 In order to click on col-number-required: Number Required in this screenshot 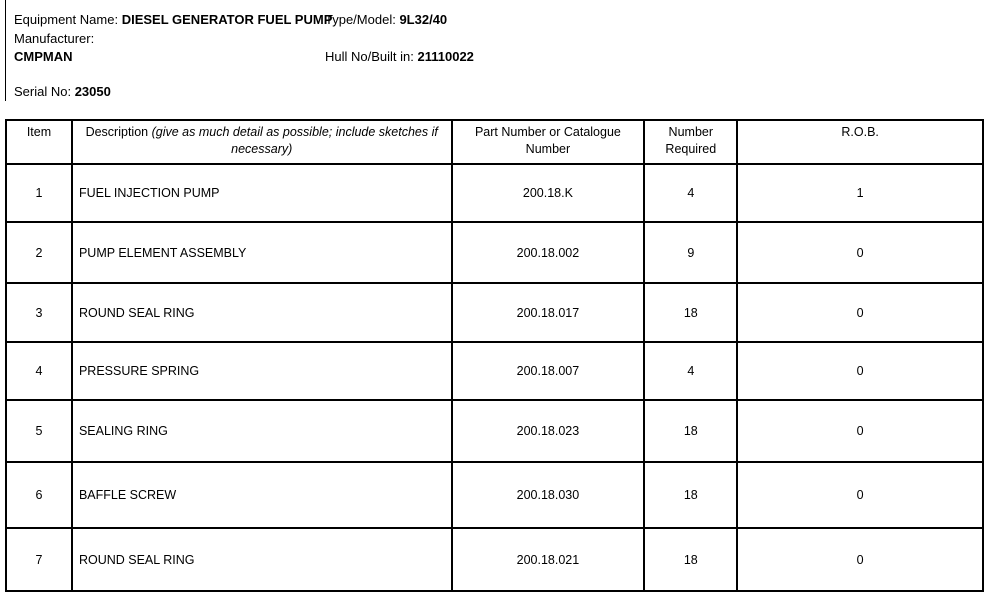, I will do `click(691, 142)`.